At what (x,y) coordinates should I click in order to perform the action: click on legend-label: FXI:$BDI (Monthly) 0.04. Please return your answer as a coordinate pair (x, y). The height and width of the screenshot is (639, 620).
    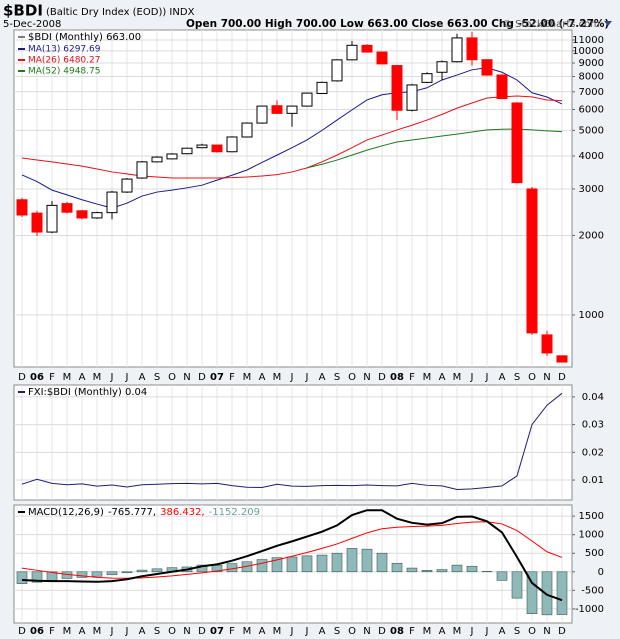
    Looking at the image, I should click on (87, 392).